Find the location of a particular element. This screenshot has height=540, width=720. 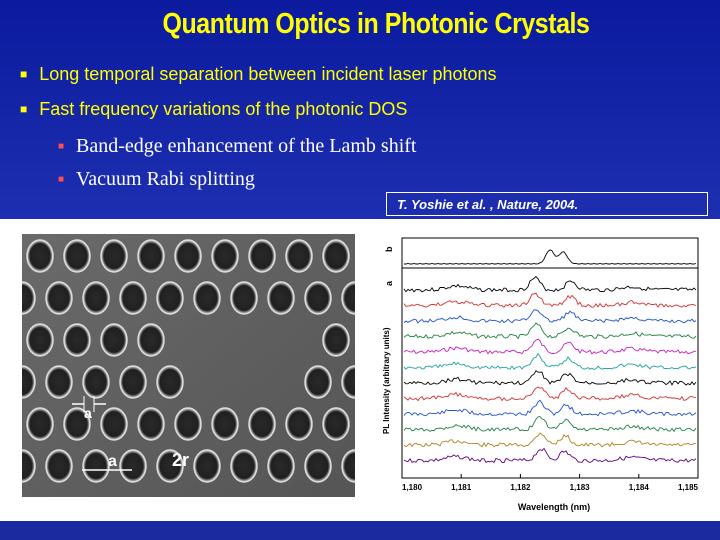

x-tick-label: 1,184 is located at coordinates (639, 487).